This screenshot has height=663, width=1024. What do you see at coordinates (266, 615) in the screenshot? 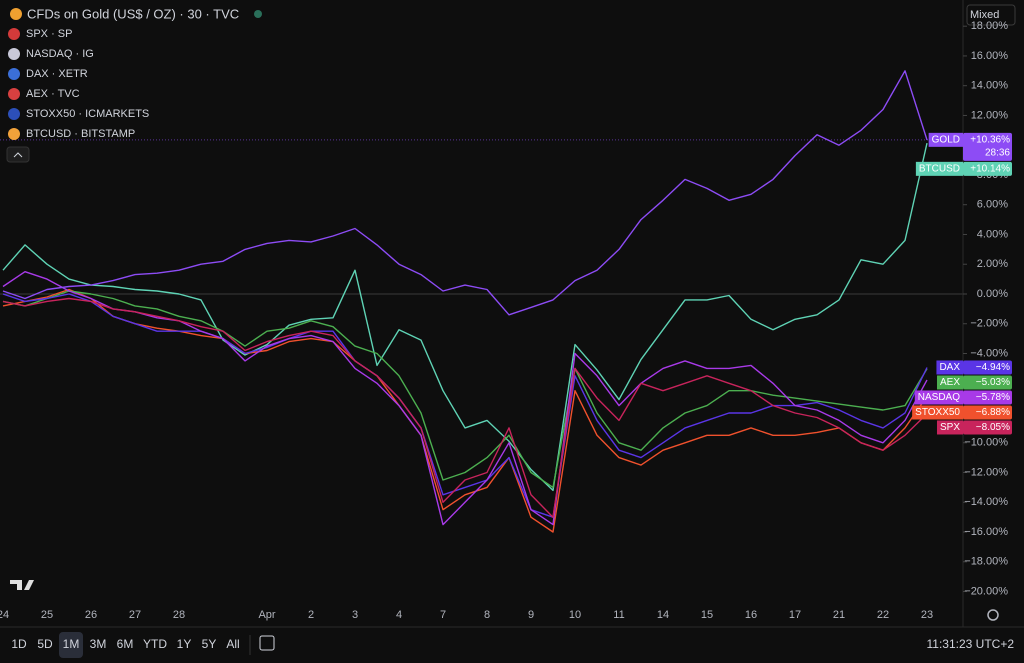
I see `x-tick-label: Apr` at bounding box center [266, 615].